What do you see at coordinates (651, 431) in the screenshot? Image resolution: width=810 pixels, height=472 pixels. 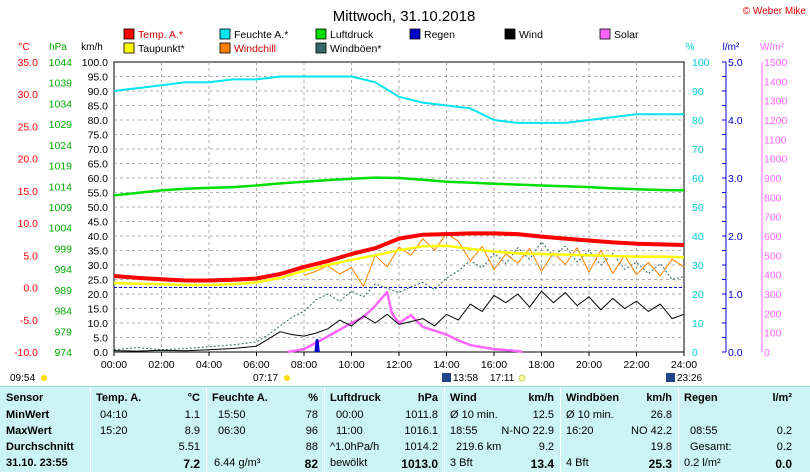 I see `cell-gust-value: NO 42.2` at bounding box center [651, 431].